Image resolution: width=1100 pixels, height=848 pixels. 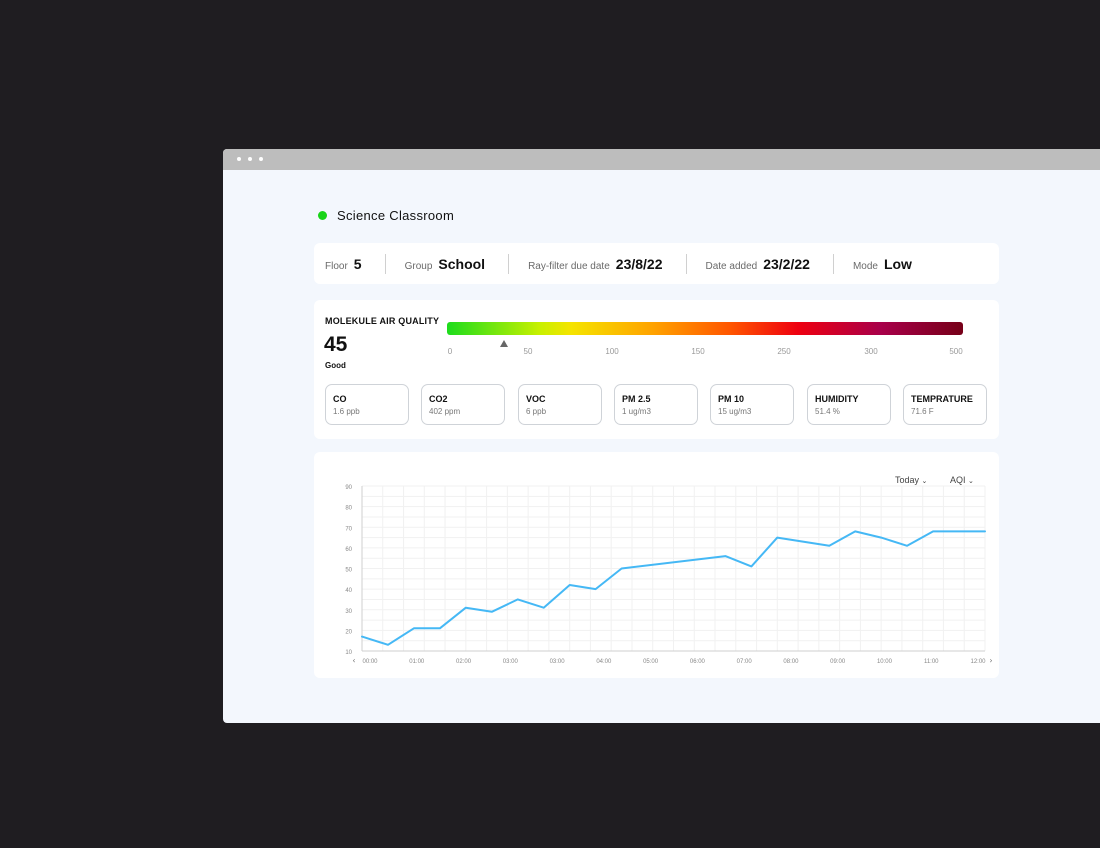 I want to click on metric-value: 15 ug/m3, so click(x=735, y=411).